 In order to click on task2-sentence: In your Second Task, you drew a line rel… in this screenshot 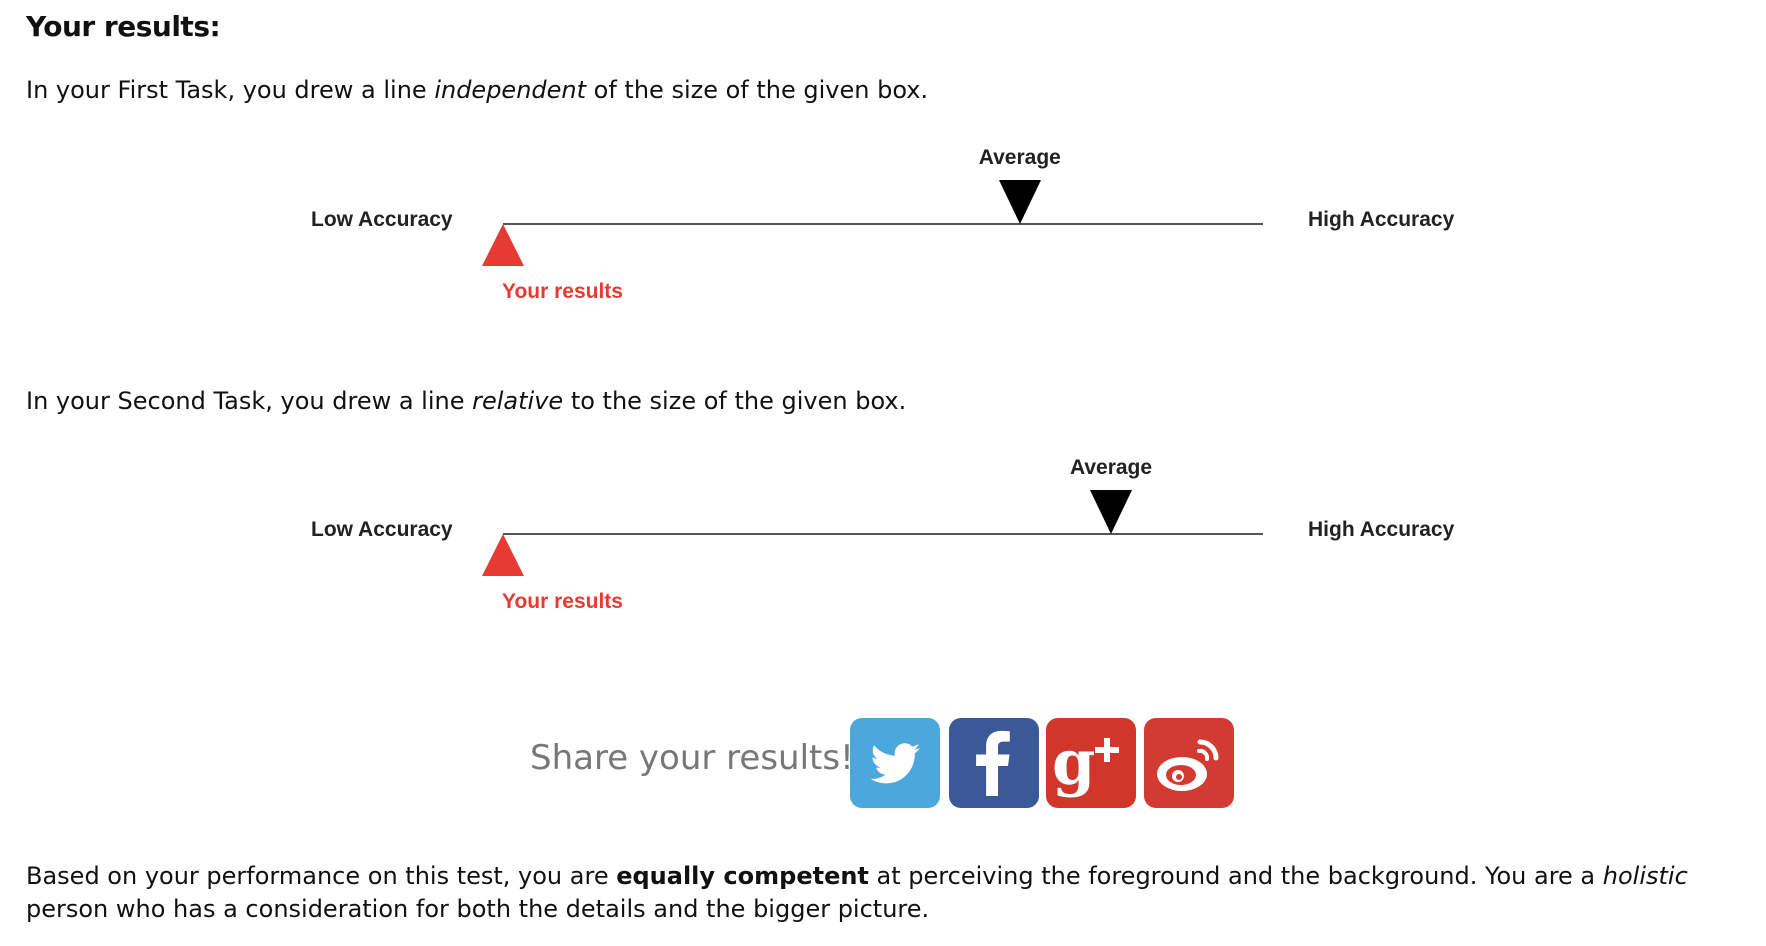, I will do `click(466, 401)`.